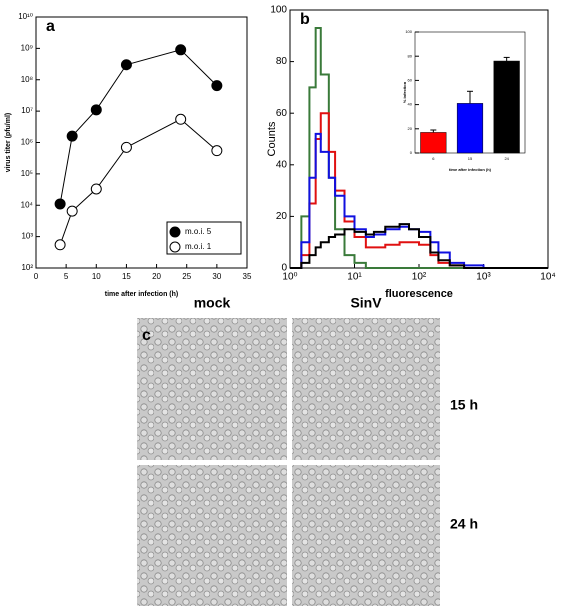  What do you see at coordinates (198, 231) in the screenshot?
I see `legend-label: m.o.i. 5` at bounding box center [198, 231].